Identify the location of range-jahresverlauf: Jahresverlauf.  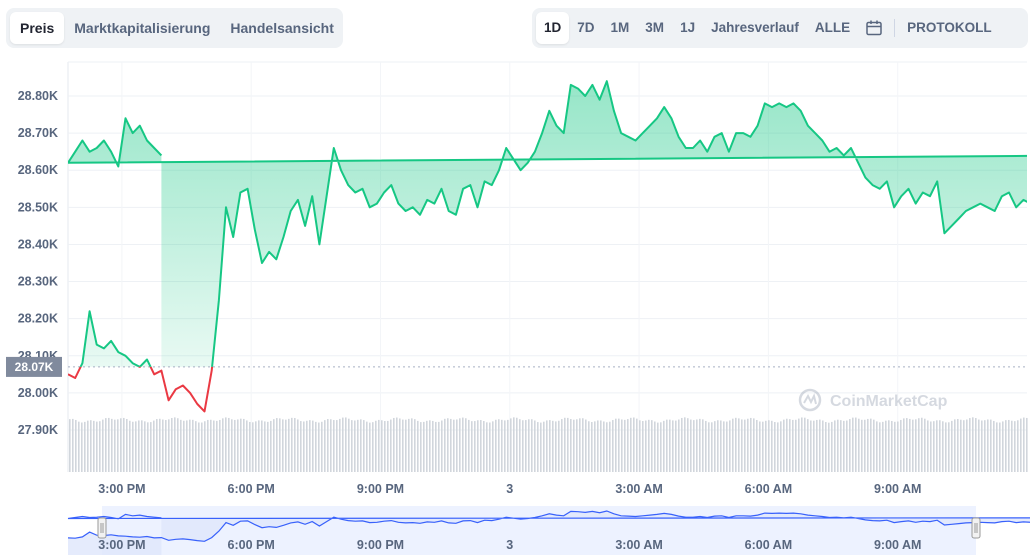
(755, 27).